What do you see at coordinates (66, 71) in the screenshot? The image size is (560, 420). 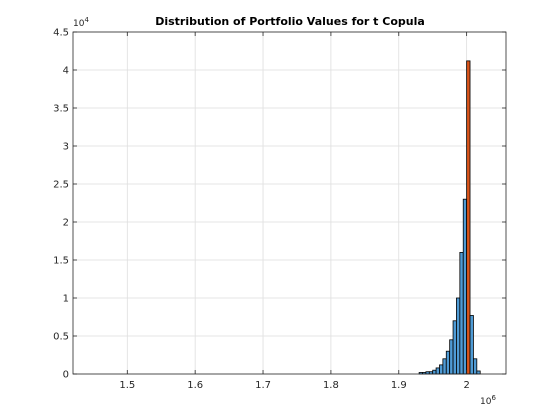 I see `y-tick-label: 4` at bounding box center [66, 71].